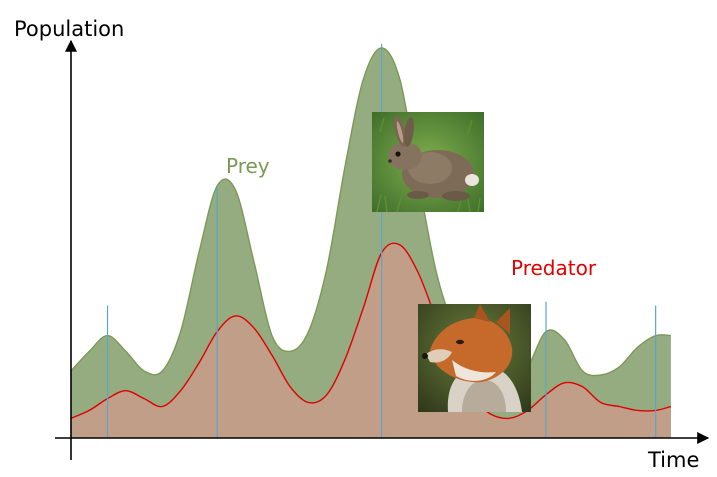  I want to click on predator-series-label: Predator, so click(554, 268).